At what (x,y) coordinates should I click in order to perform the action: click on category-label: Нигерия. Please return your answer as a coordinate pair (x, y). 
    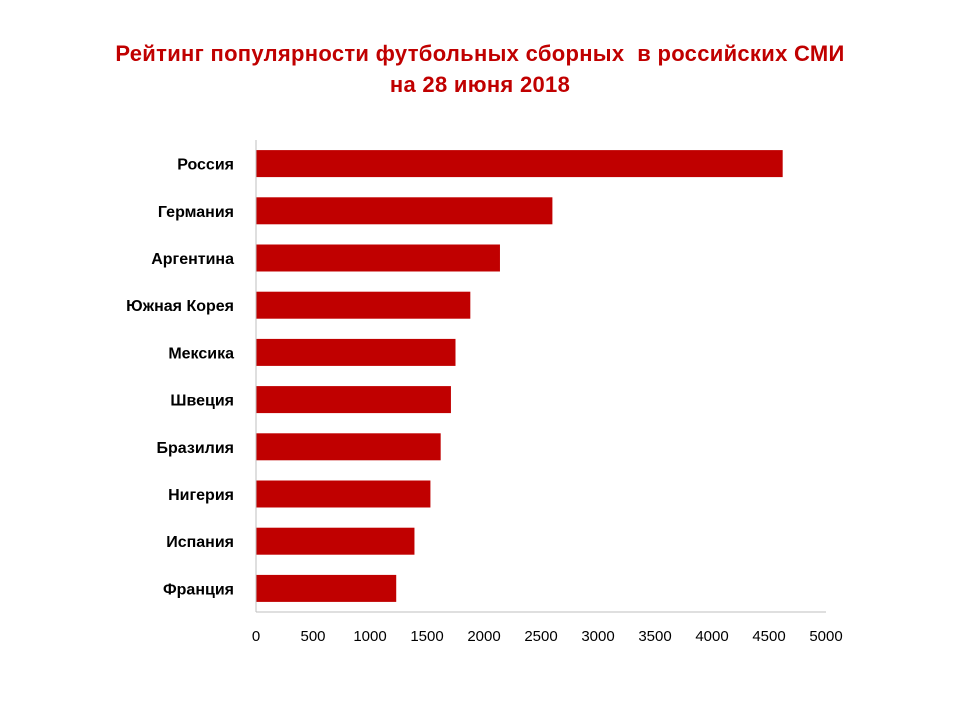
    Looking at the image, I should click on (201, 495).